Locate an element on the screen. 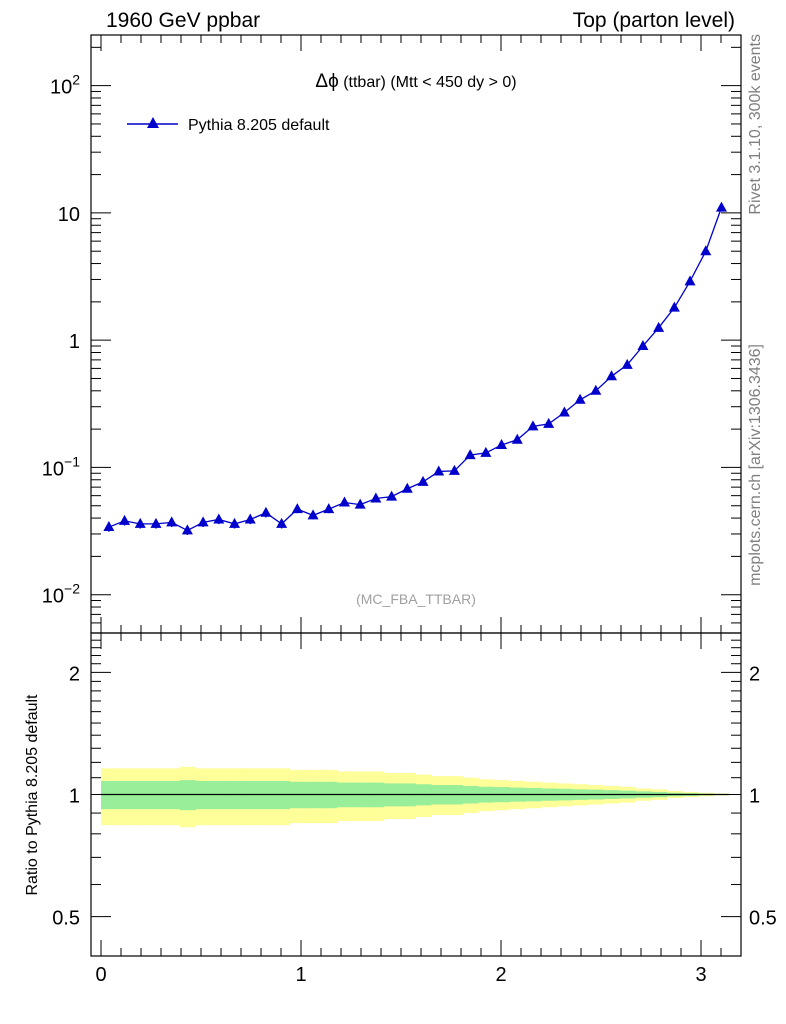 Image resolution: width=786 pixels, height=1024 pixels. mcplots-reference-text: mcplots.cern.ch [arXiv:1306.3436] is located at coordinates (755, 465).